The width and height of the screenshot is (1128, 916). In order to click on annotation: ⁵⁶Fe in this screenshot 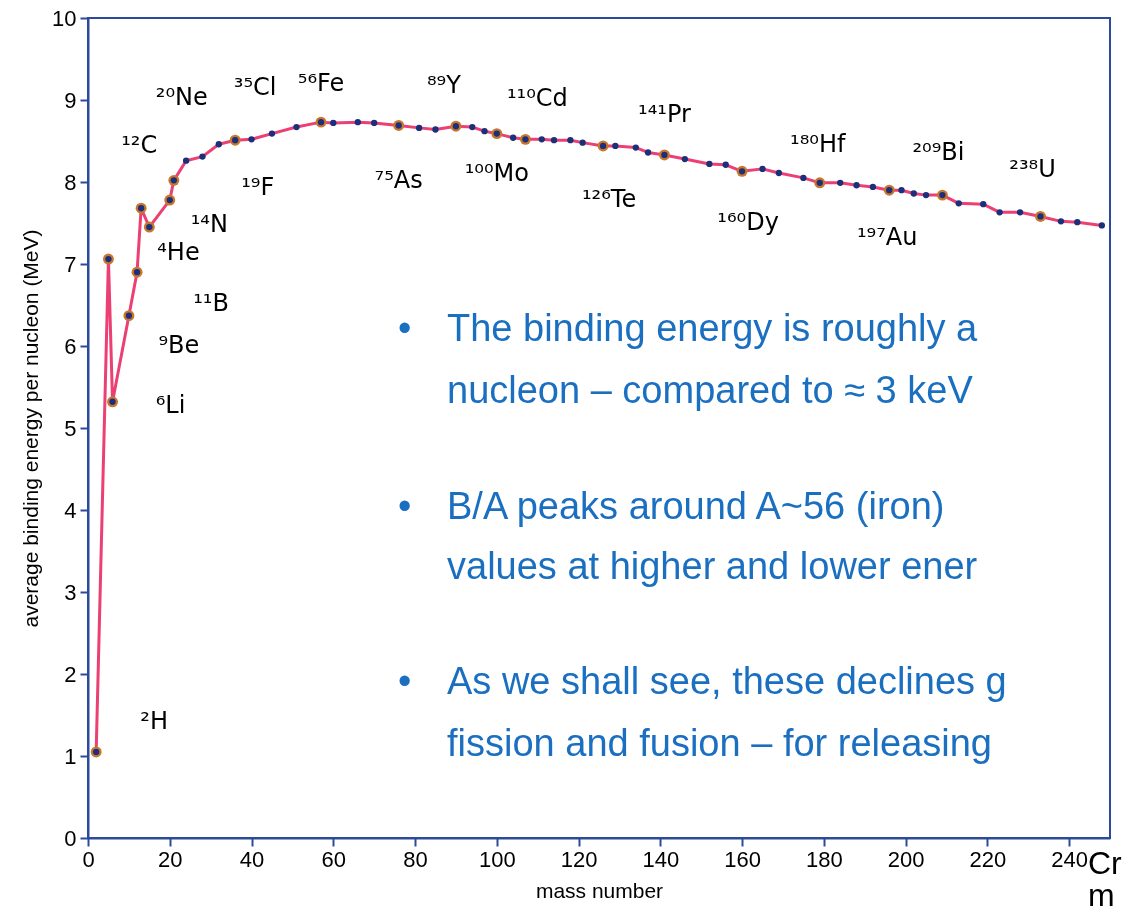, I will do `click(321, 83)`.